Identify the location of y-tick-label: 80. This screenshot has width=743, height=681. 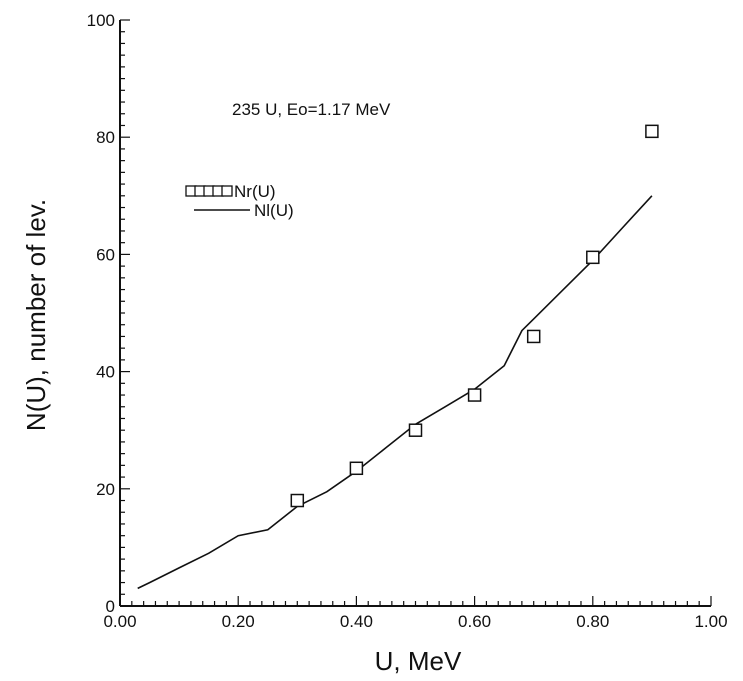
(105, 137).